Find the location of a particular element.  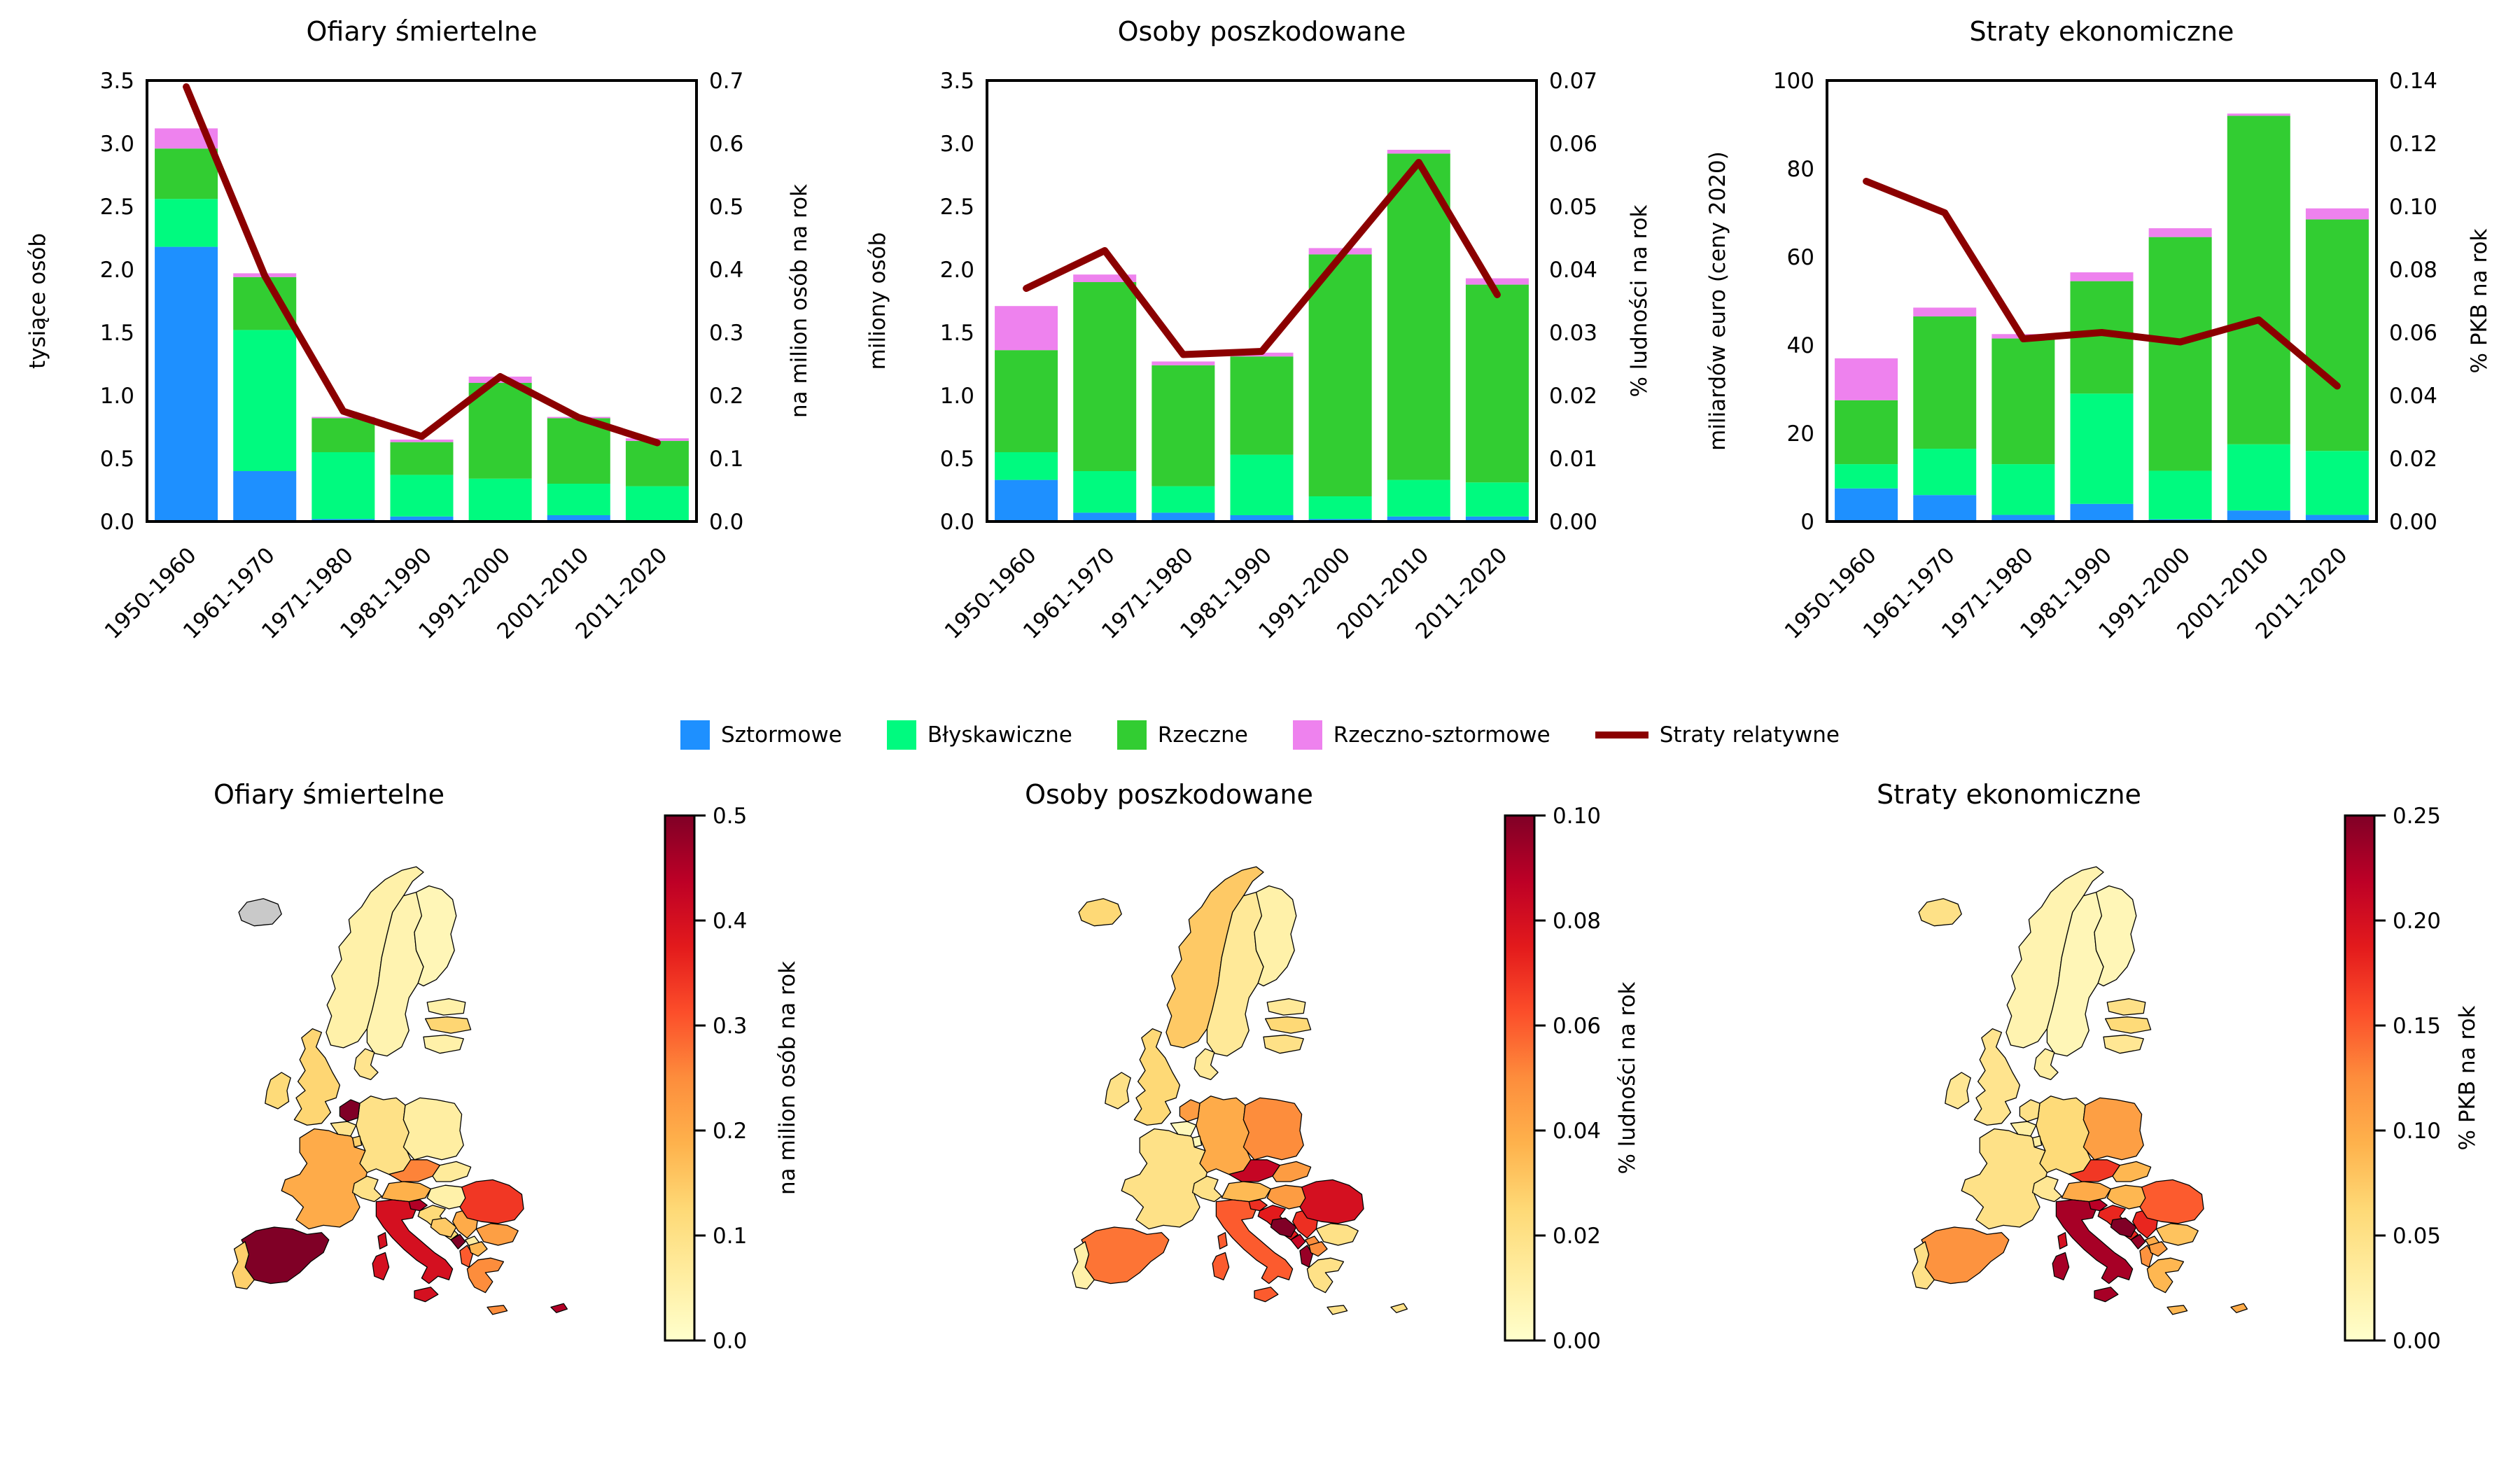

colorbar-tick-label: 0.0 is located at coordinates (730, 1341).